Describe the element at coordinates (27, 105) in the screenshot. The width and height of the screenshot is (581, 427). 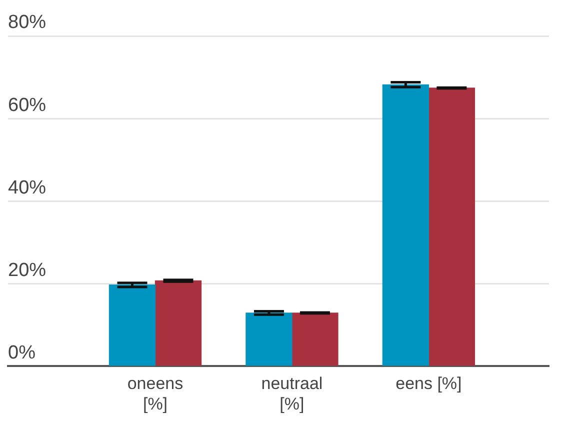
I see `y-tick-label: 60%` at that location.